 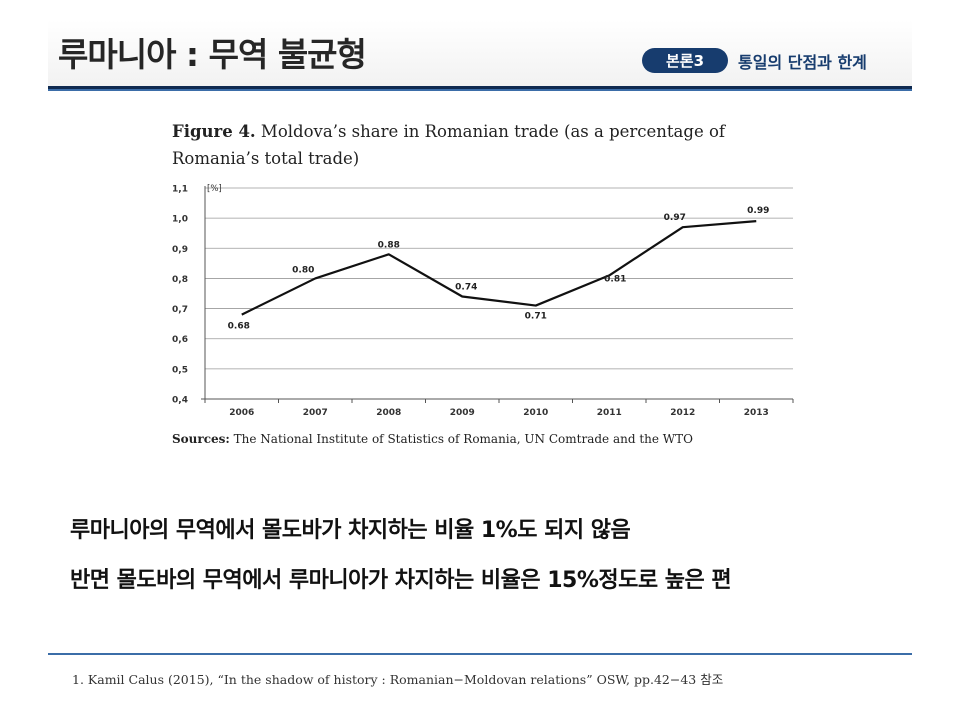 I want to click on body-line-2: 반면 몰도바의 무역에서 루마니아가 차지하는 비율은 15%정도로 높은 편, so click(x=401, y=580).